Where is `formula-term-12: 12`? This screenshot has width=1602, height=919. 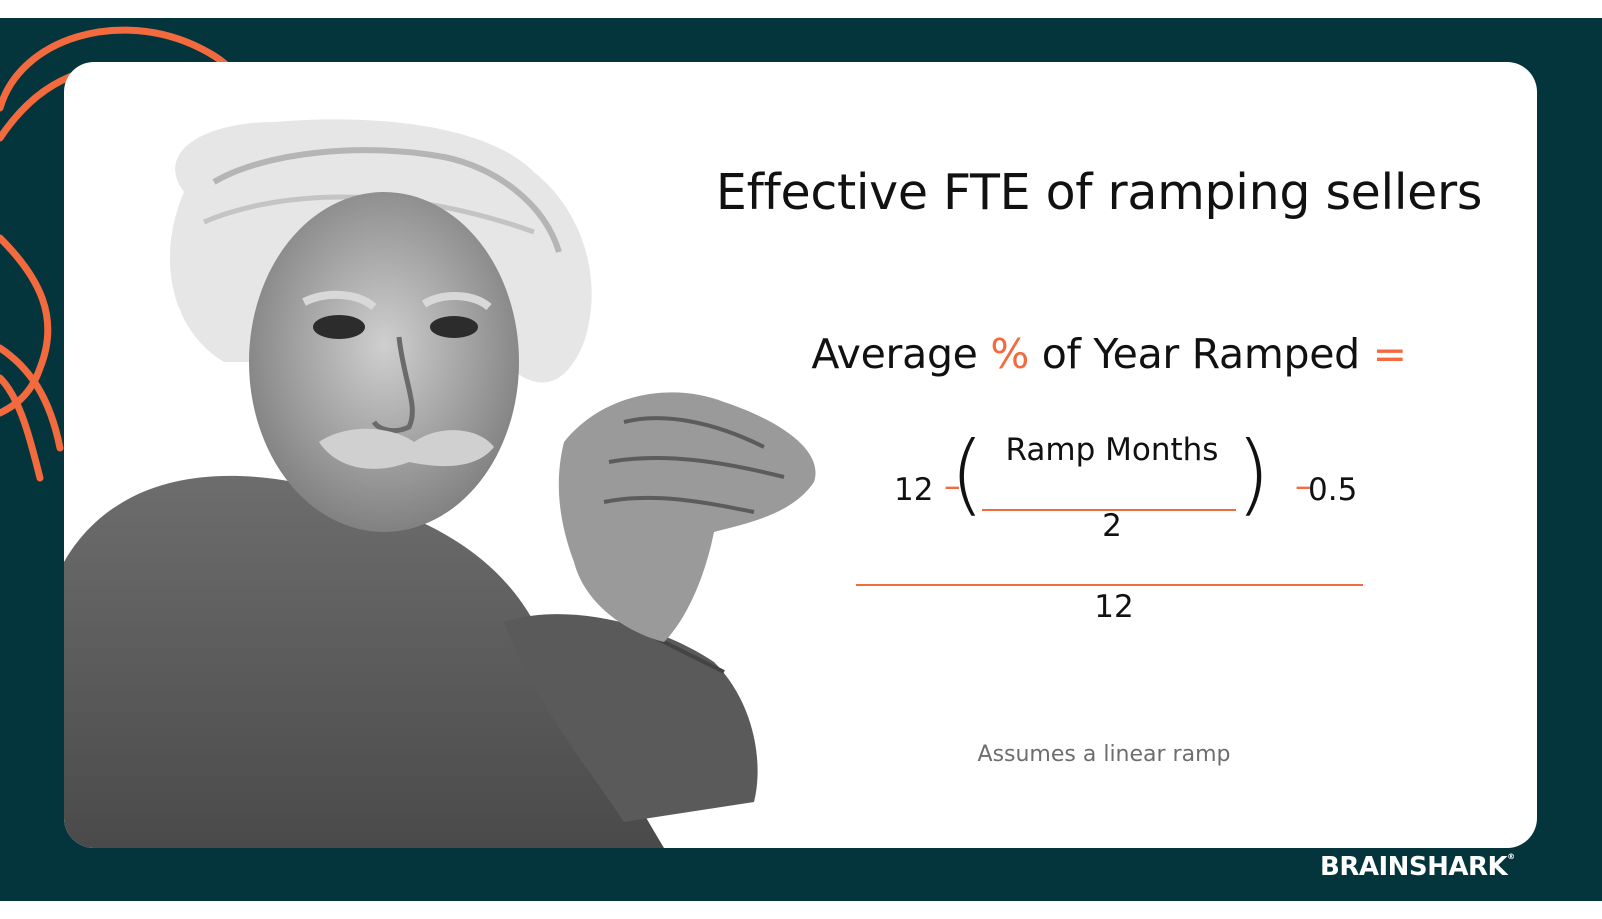
formula-term-12: 12 is located at coordinates (914, 490).